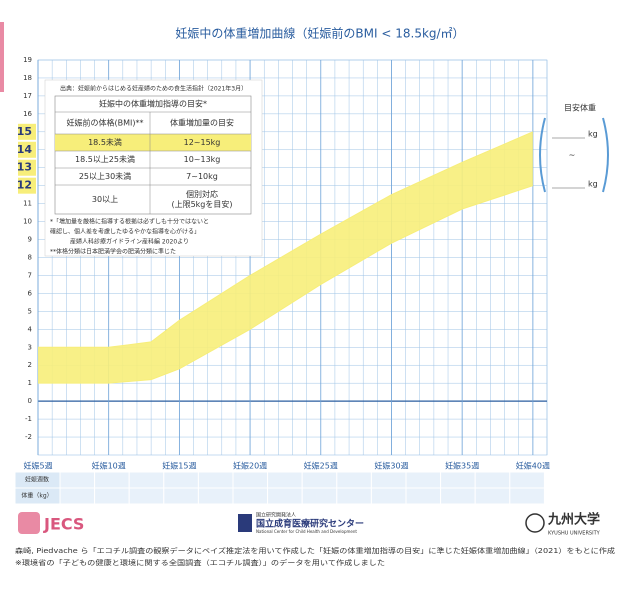 The image size is (640, 600). I want to click on source: 出典：妊娠前からはじめる妊産婦のための食生活指針（2021年3月）, so click(153, 89).